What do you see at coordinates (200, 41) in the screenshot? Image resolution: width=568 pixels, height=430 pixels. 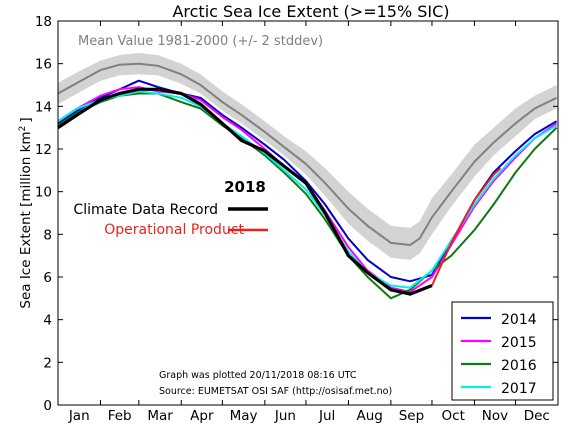 I see `mean-annotation: Mean Value 1981-2000 (+/- 2 stddev)` at bounding box center [200, 41].